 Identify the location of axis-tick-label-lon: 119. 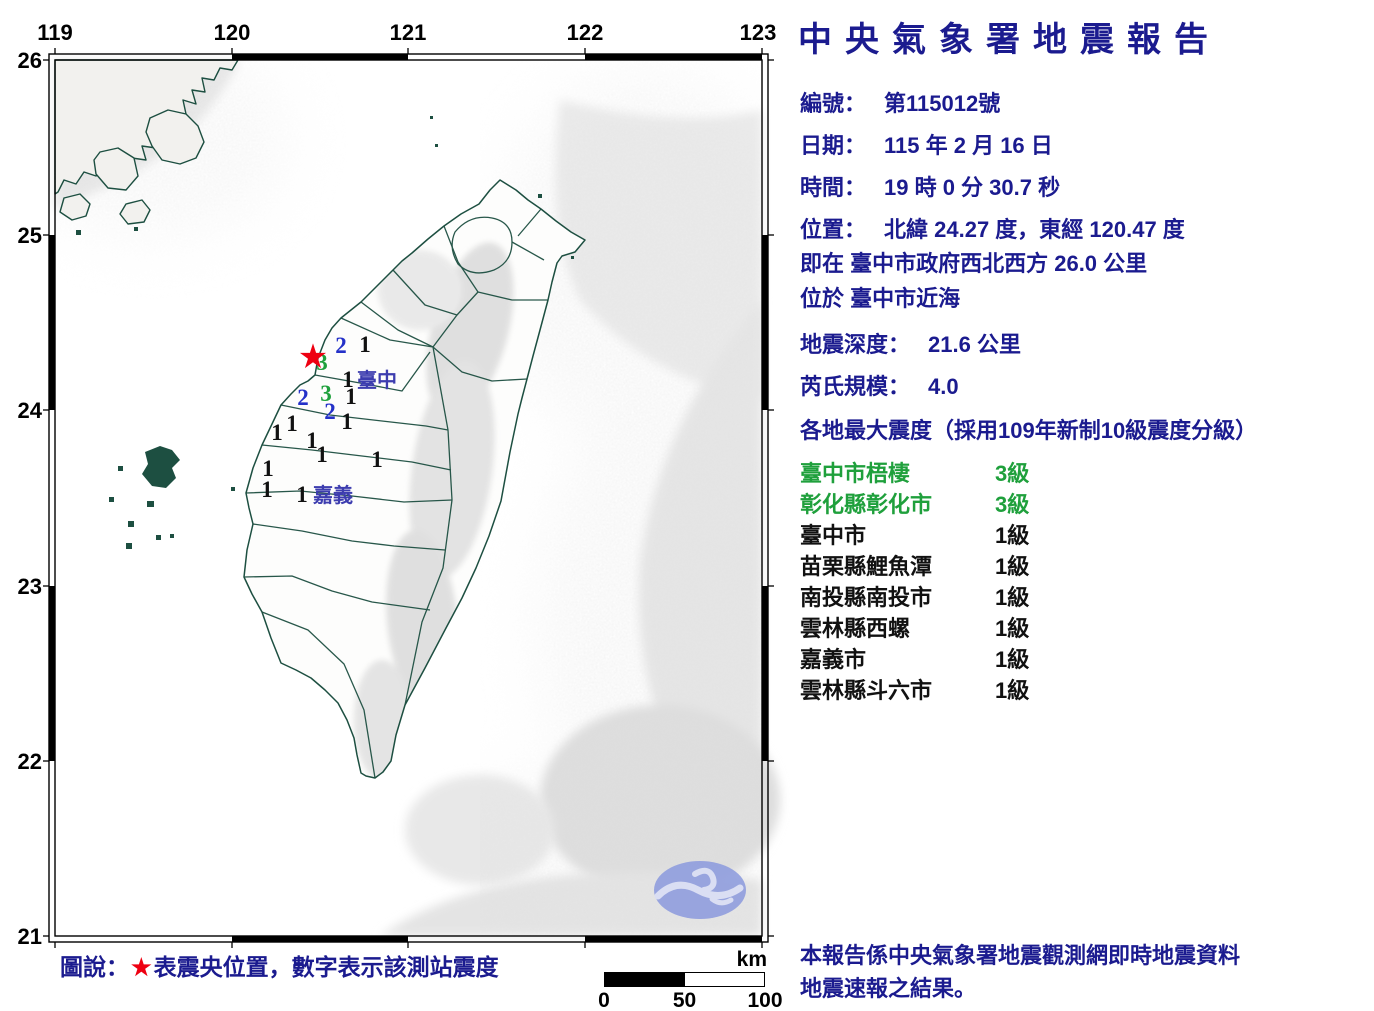
(55, 32).